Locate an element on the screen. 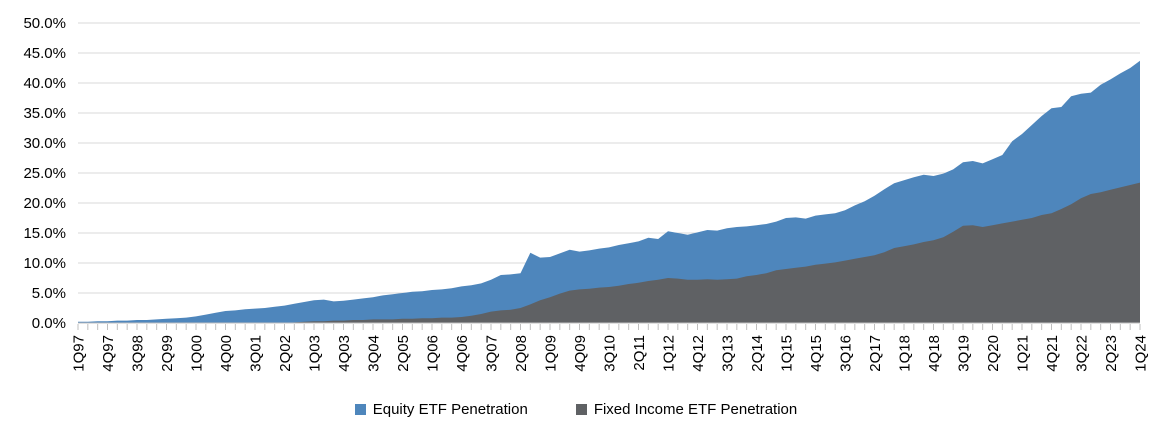 This screenshot has width=1152, height=447. x-tick-label: 2Q17 is located at coordinates (875, 353).